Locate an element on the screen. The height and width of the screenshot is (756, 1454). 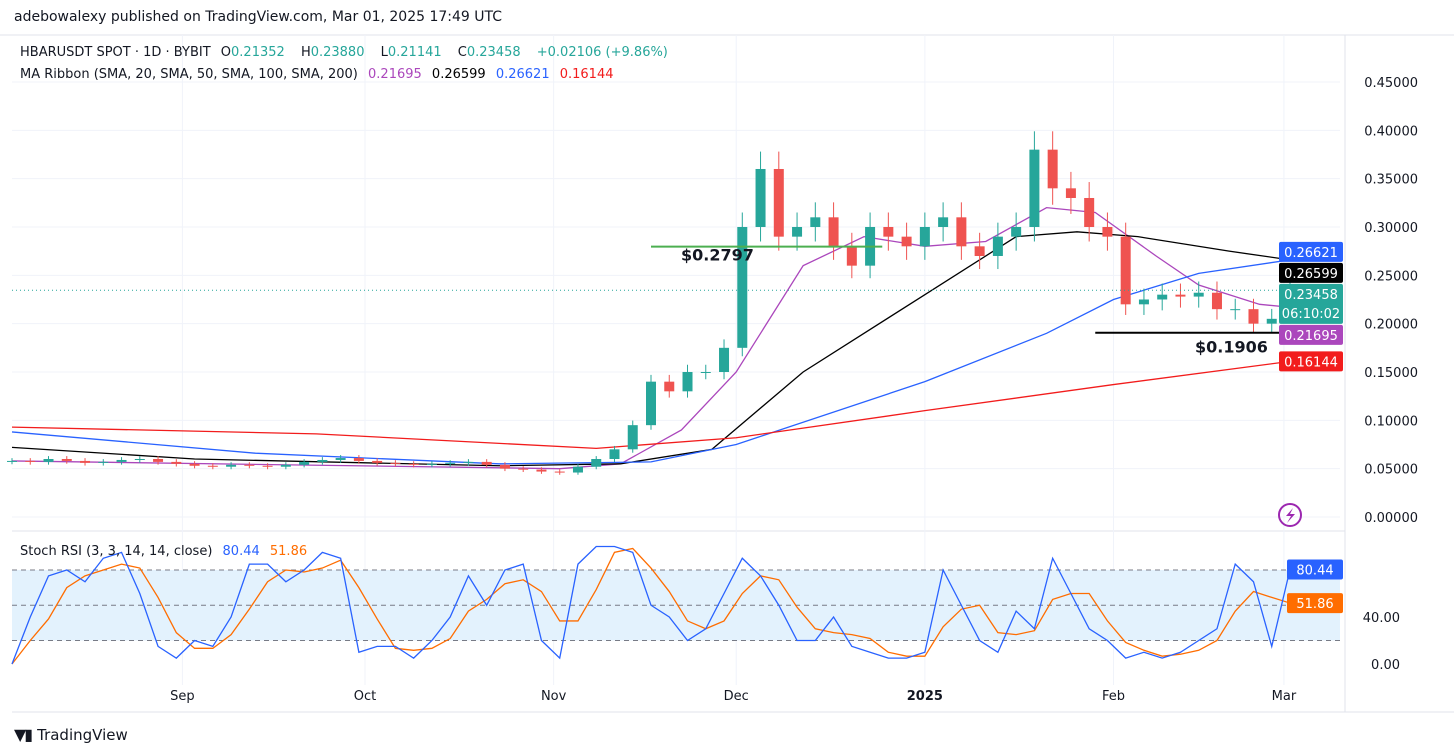
rsi-tick-label: 40.00 is located at coordinates (1381, 618).